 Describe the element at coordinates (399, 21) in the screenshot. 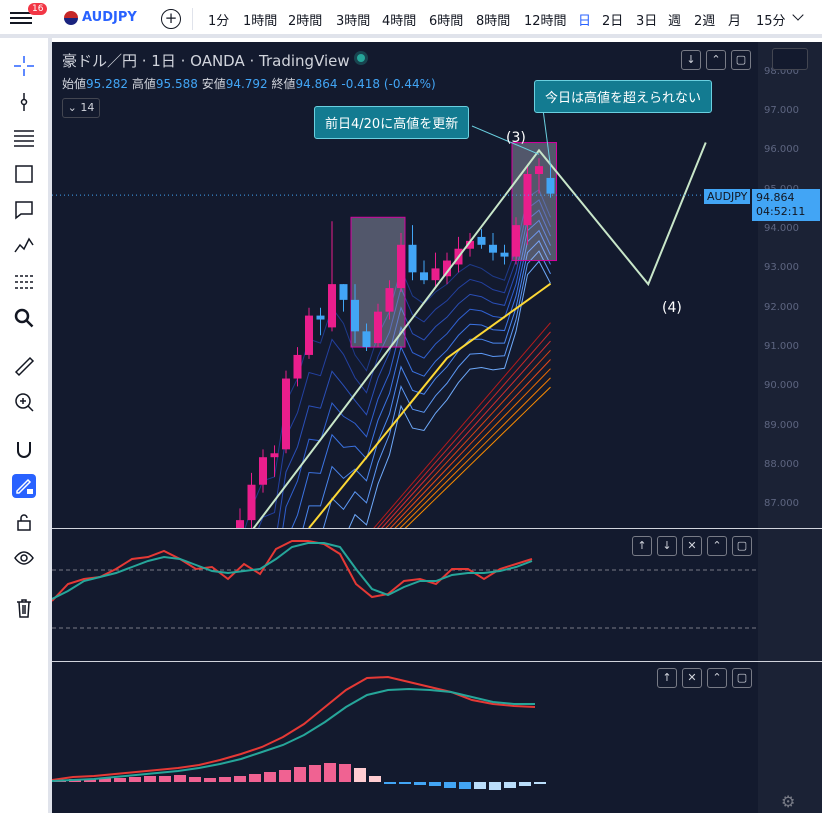

I see `timeframe-4: 4時間` at that location.